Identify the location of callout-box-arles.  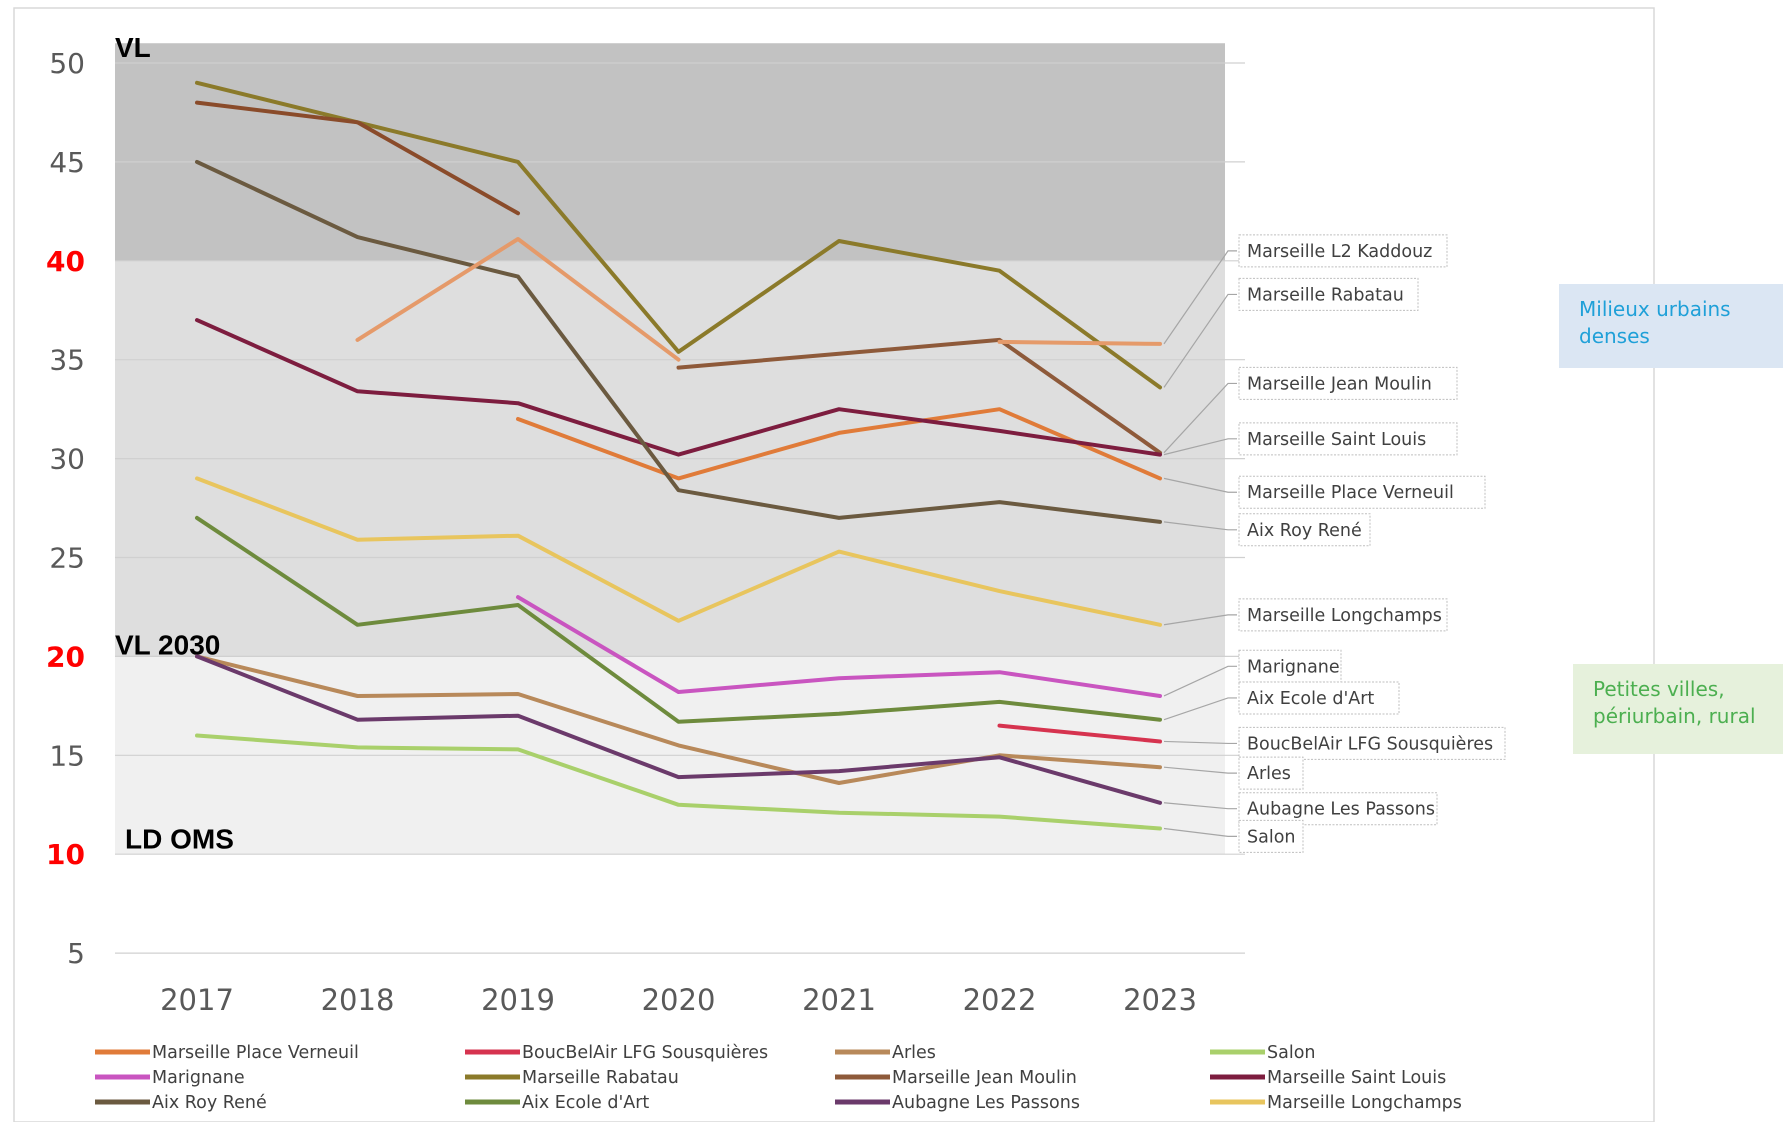
(1271, 773).